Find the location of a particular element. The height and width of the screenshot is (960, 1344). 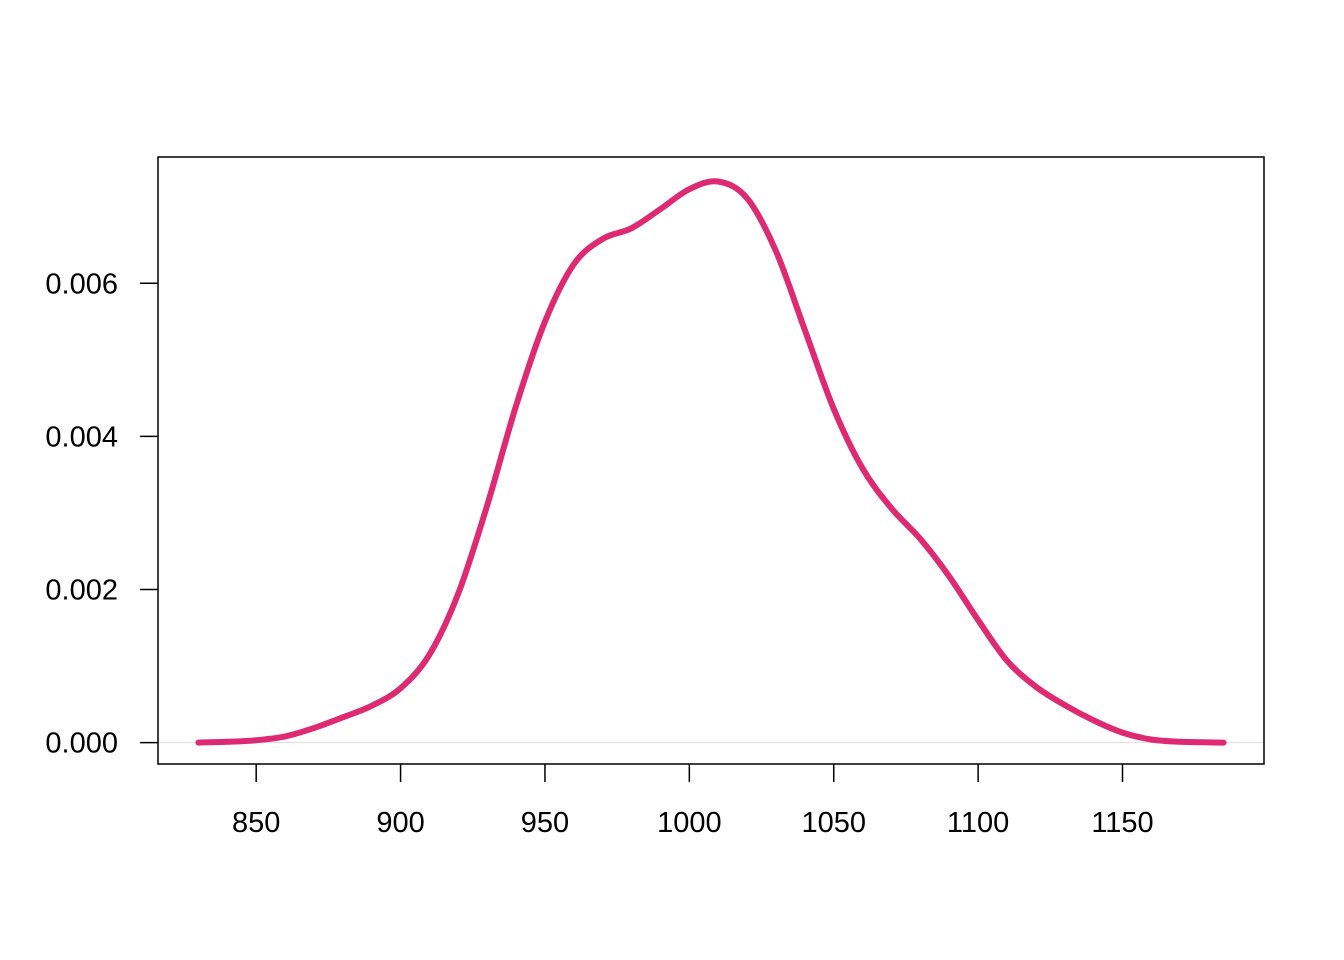

x-tick-label: 950 is located at coordinates (545, 823).